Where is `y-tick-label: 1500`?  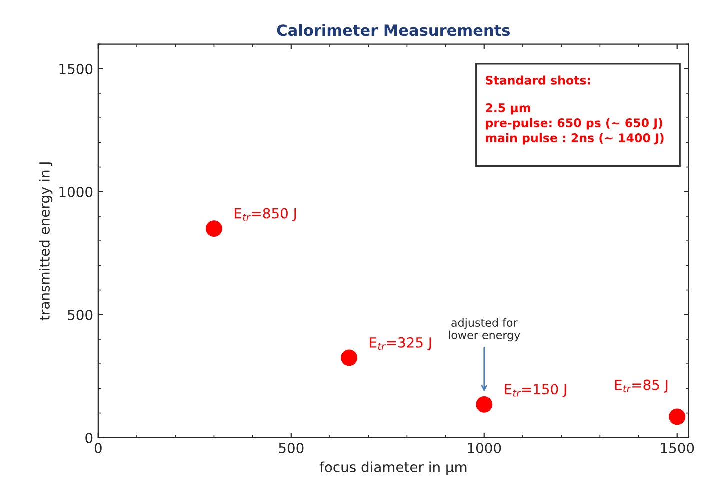 y-tick-label: 1500 is located at coordinates (76, 69).